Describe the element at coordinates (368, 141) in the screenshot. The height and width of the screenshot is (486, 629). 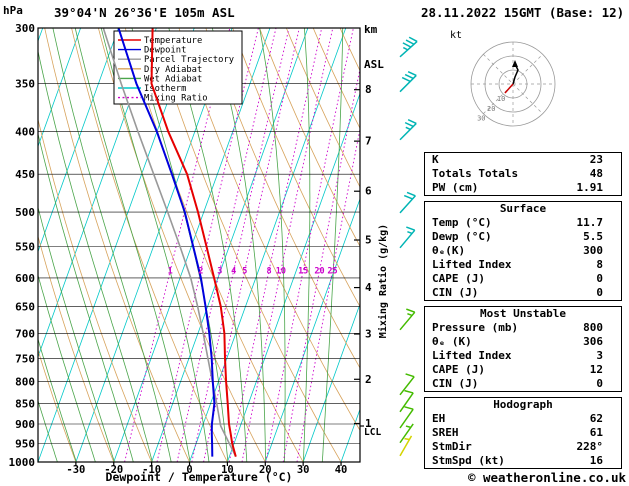
I see `km-tick-label: 7` at that location.